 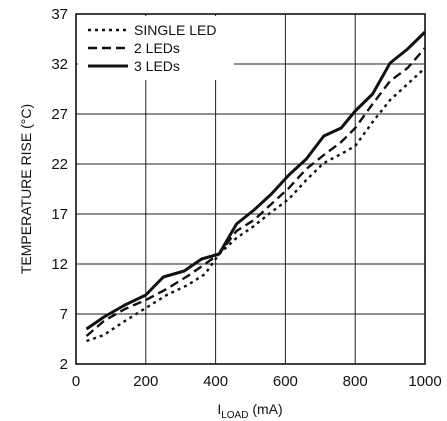 I want to click on x-axis-label-subscript: LOAD, so click(x=234, y=415).